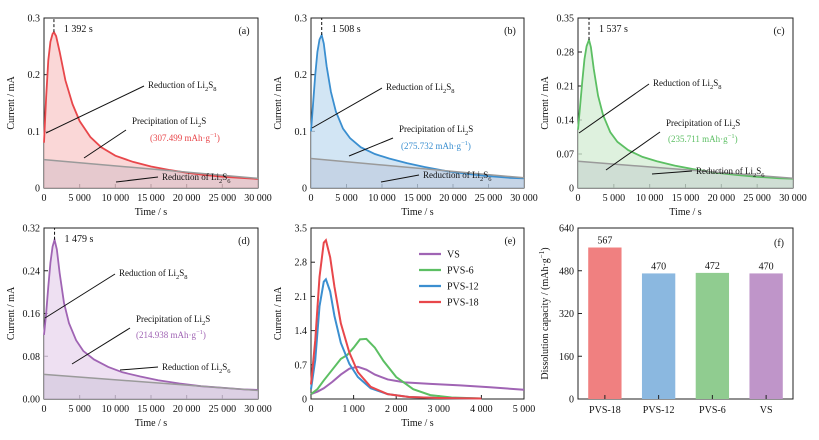 The image size is (819, 440). What do you see at coordinates (166, 335) in the screenshot?
I see `text-part: (214.938 mAh·g` at bounding box center [166, 335].